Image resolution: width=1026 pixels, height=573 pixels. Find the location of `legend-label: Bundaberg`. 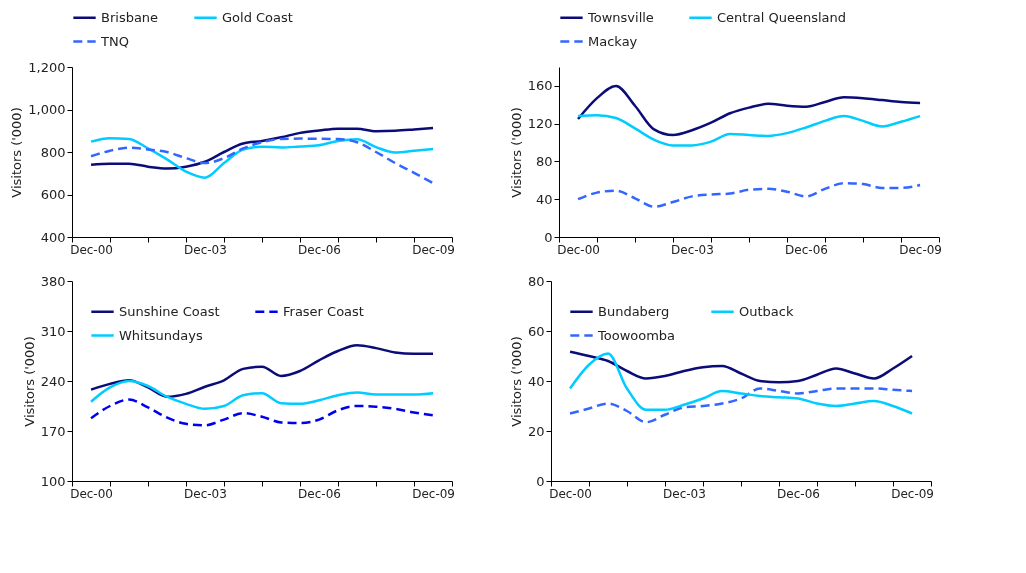

legend-label: Bundaberg is located at coordinates (634, 311).